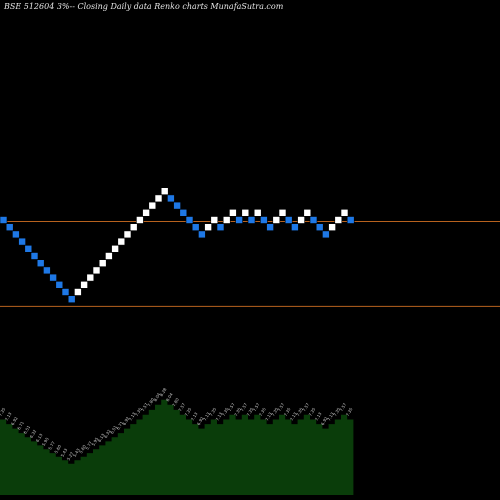  I want to click on volume-value-label: 5.27, so click(70, 456).